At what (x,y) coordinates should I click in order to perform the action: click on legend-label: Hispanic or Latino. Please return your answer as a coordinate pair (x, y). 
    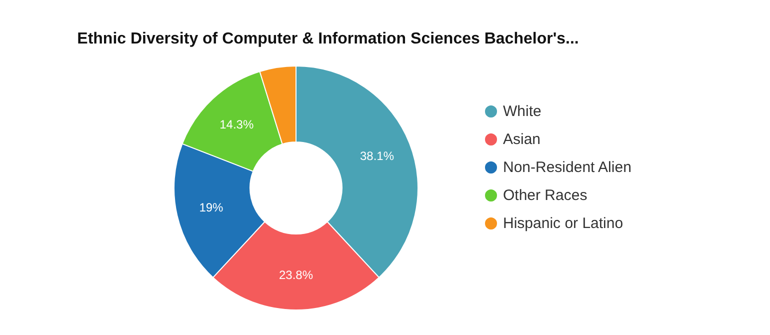
    Looking at the image, I should click on (563, 223).